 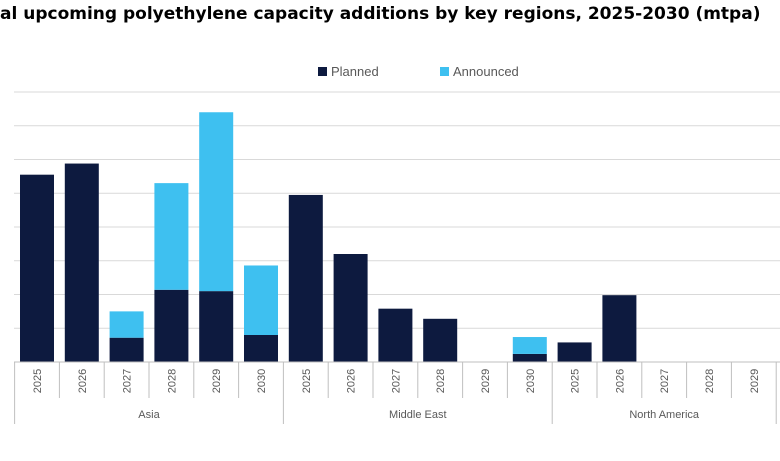 What do you see at coordinates (664, 415) in the screenshot?
I see `x-group-label: North America` at bounding box center [664, 415].